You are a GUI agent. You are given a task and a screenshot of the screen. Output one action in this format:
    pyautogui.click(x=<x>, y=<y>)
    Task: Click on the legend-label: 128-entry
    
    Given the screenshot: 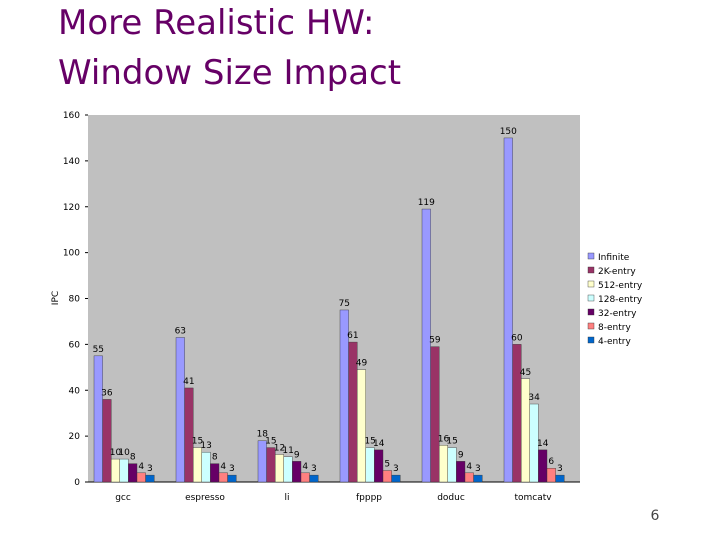 What is the action you would take?
    pyautogui.click(x=620, y=300)
    